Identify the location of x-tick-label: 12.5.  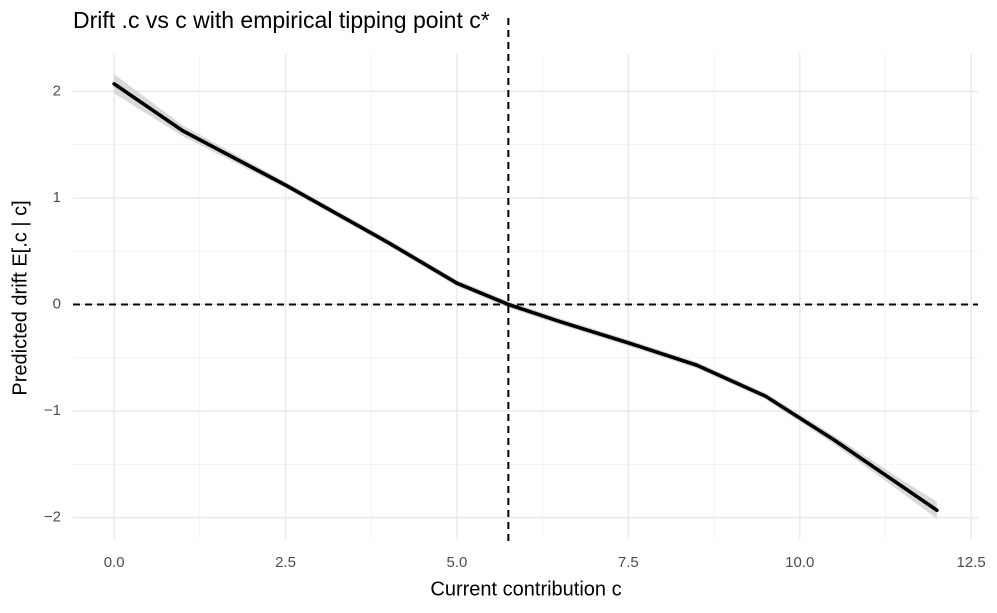
(971, 562).